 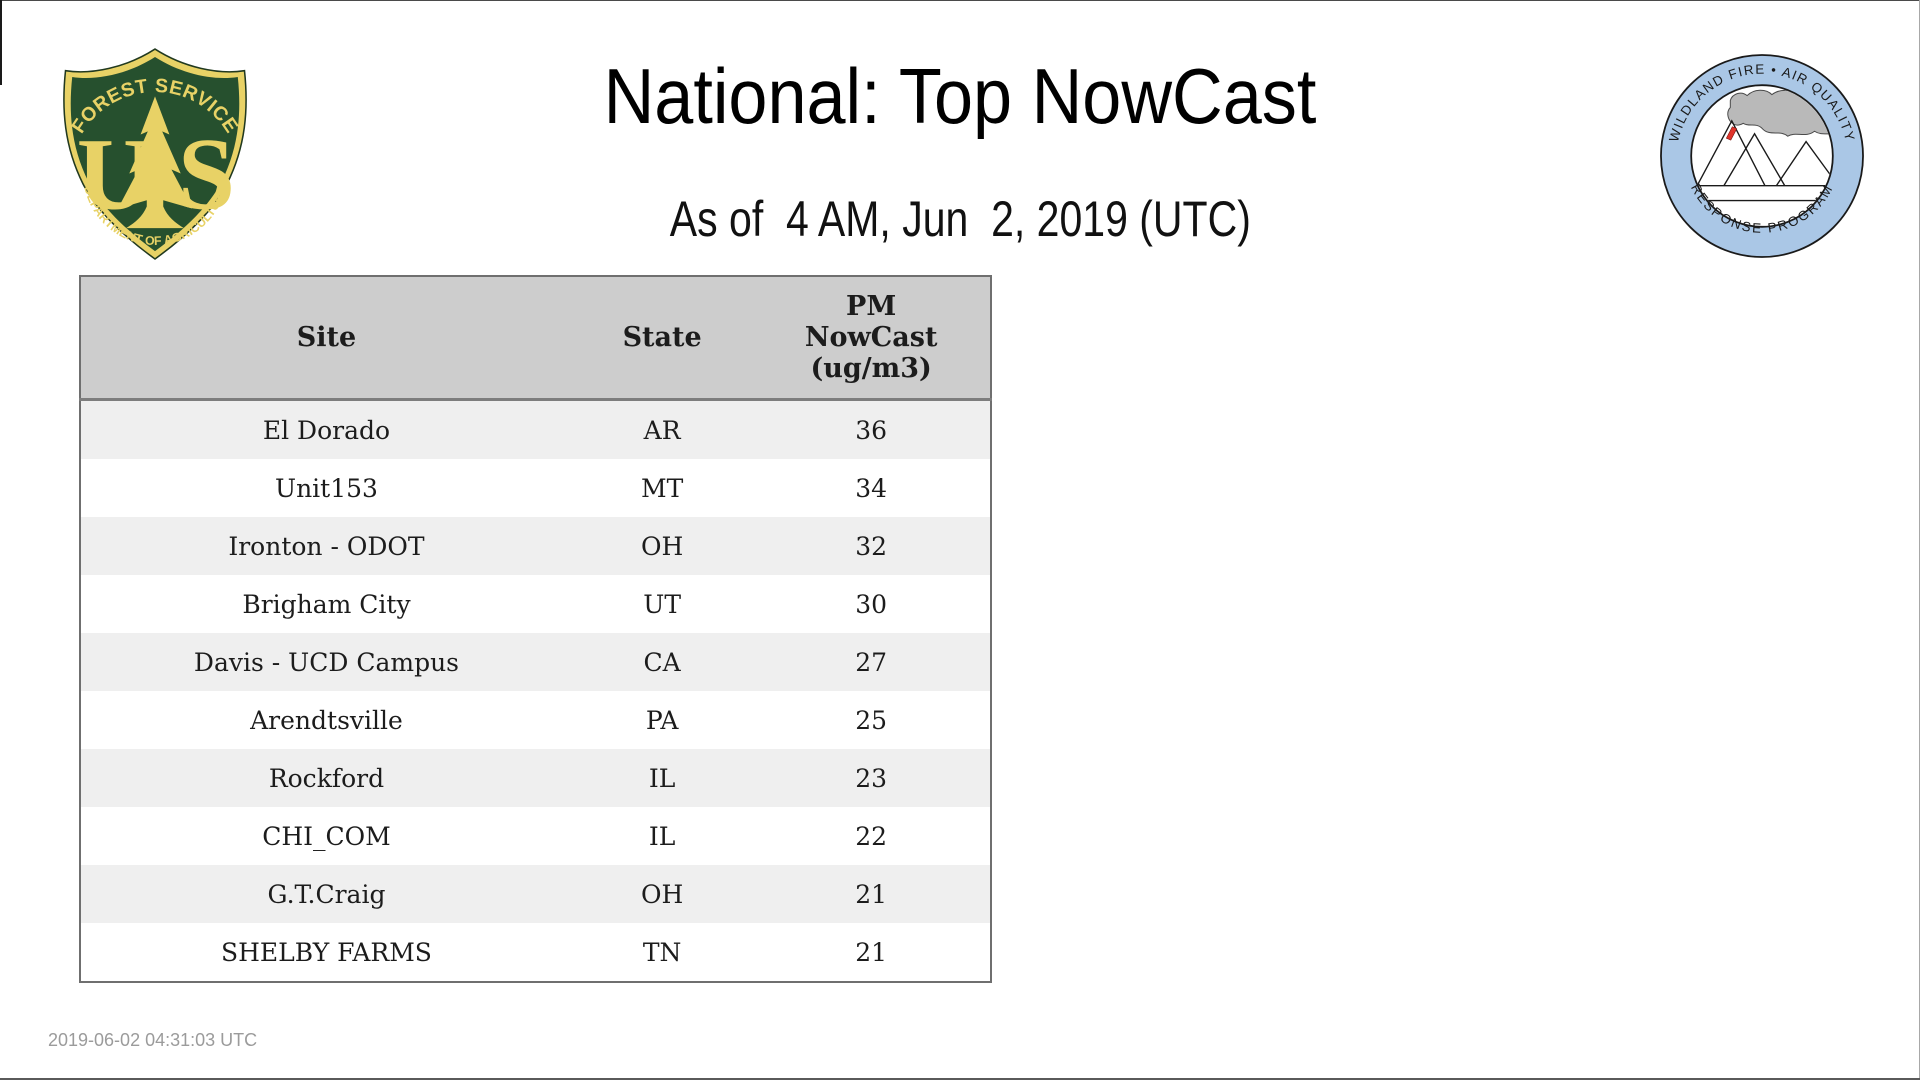 I want to click on cell-site: SHELBY FARMS, so click(x=326, y=952).